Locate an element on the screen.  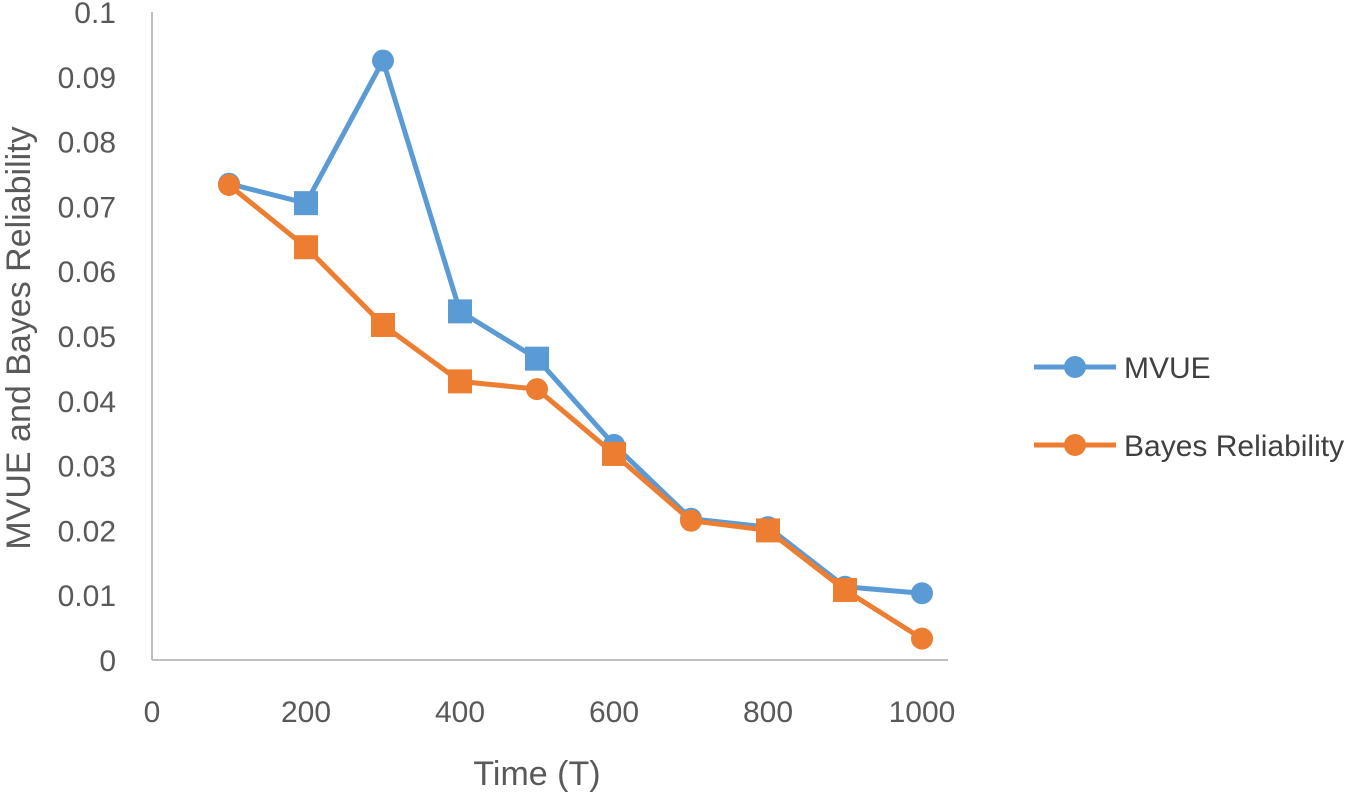
y-tick-label: 0.04 is located at coordinates (87, 402).